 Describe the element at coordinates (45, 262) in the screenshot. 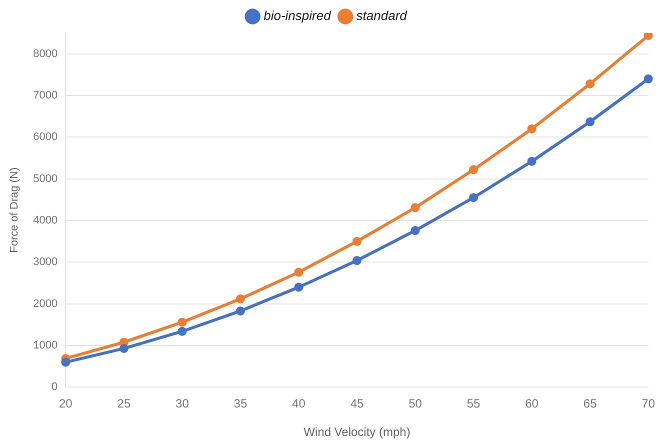

I see `y-tick-label: 3000` at that location.